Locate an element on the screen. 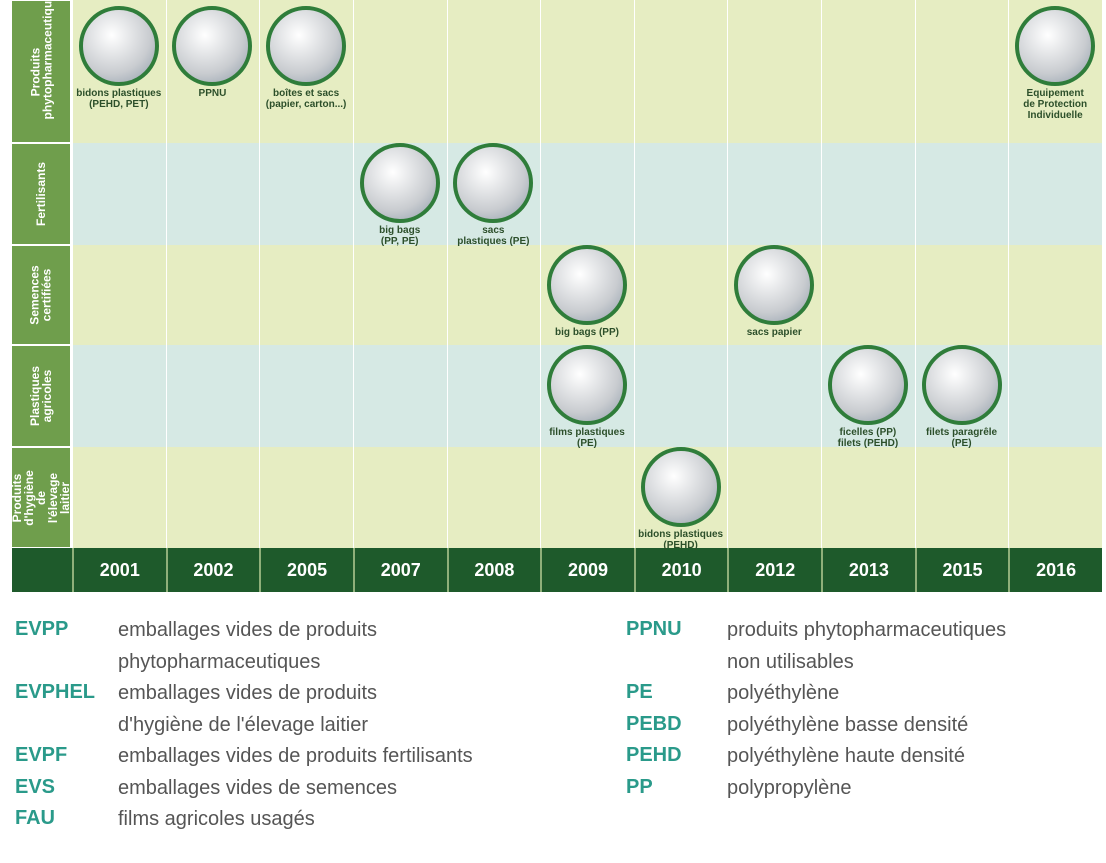  year: 2008 is located at coordinates (493, 570).